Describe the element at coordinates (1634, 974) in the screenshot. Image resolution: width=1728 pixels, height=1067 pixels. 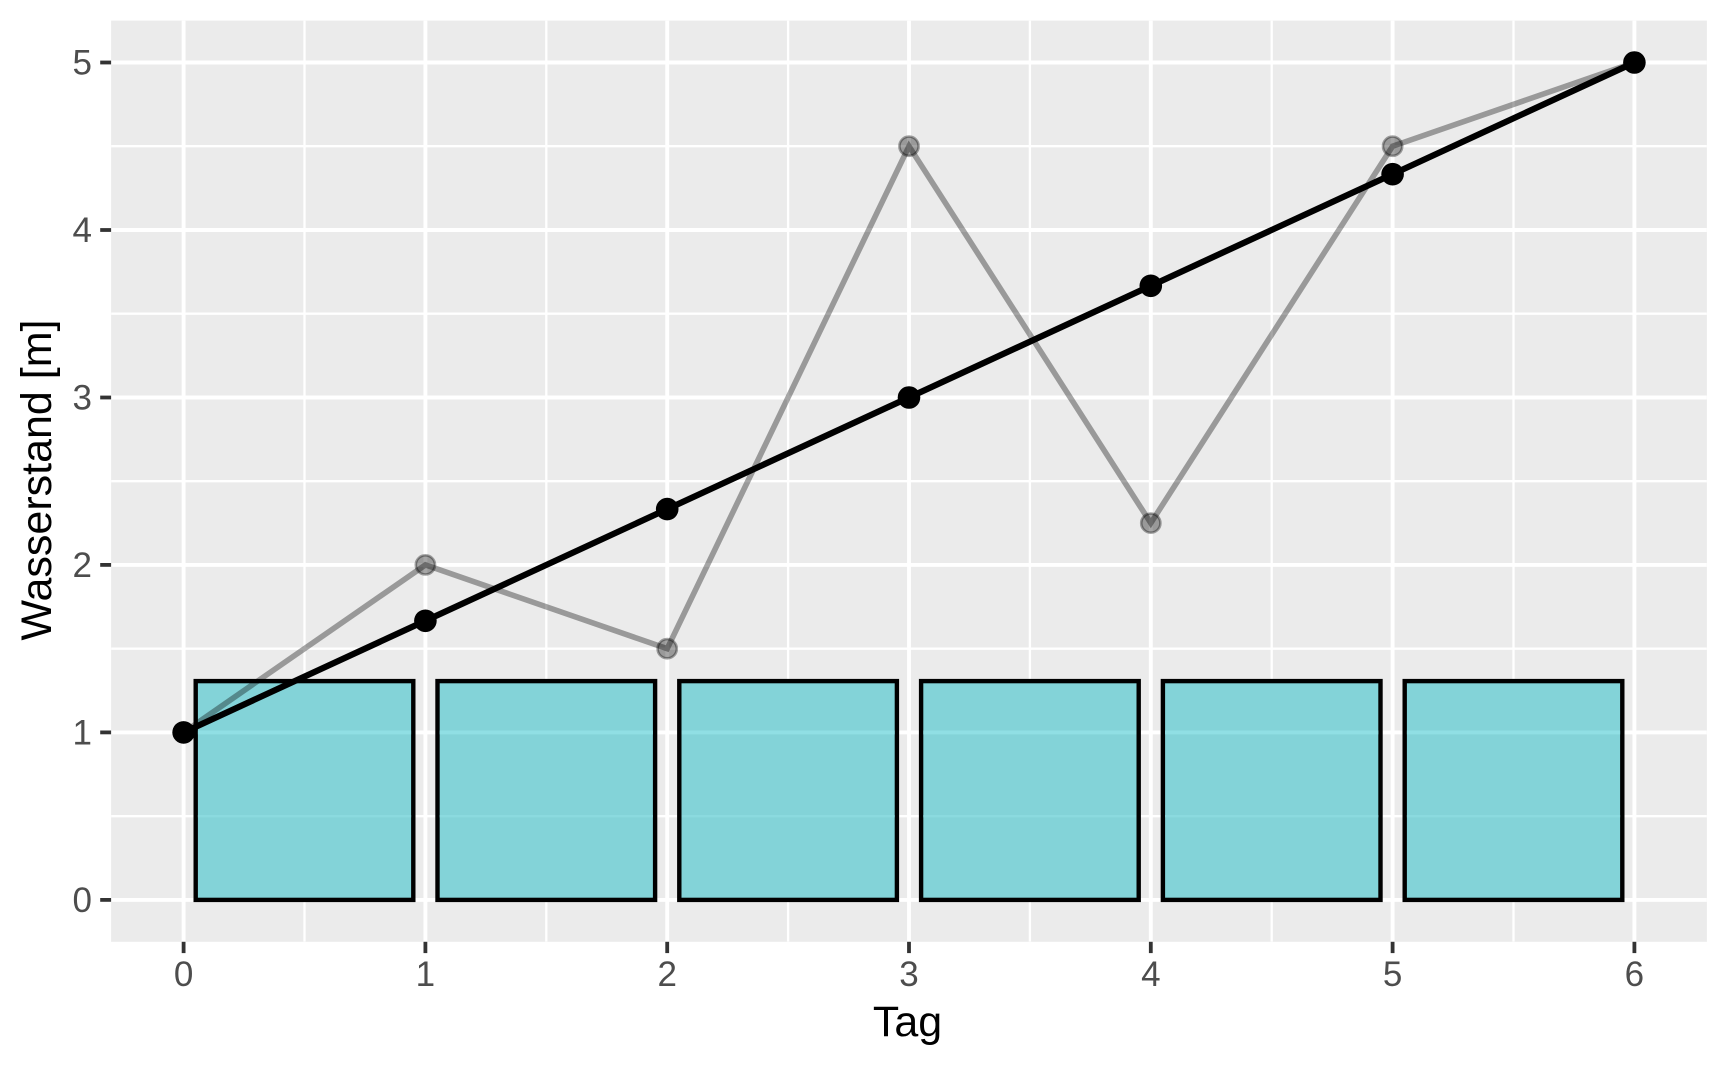
I see `svg-text: 6` at that location.